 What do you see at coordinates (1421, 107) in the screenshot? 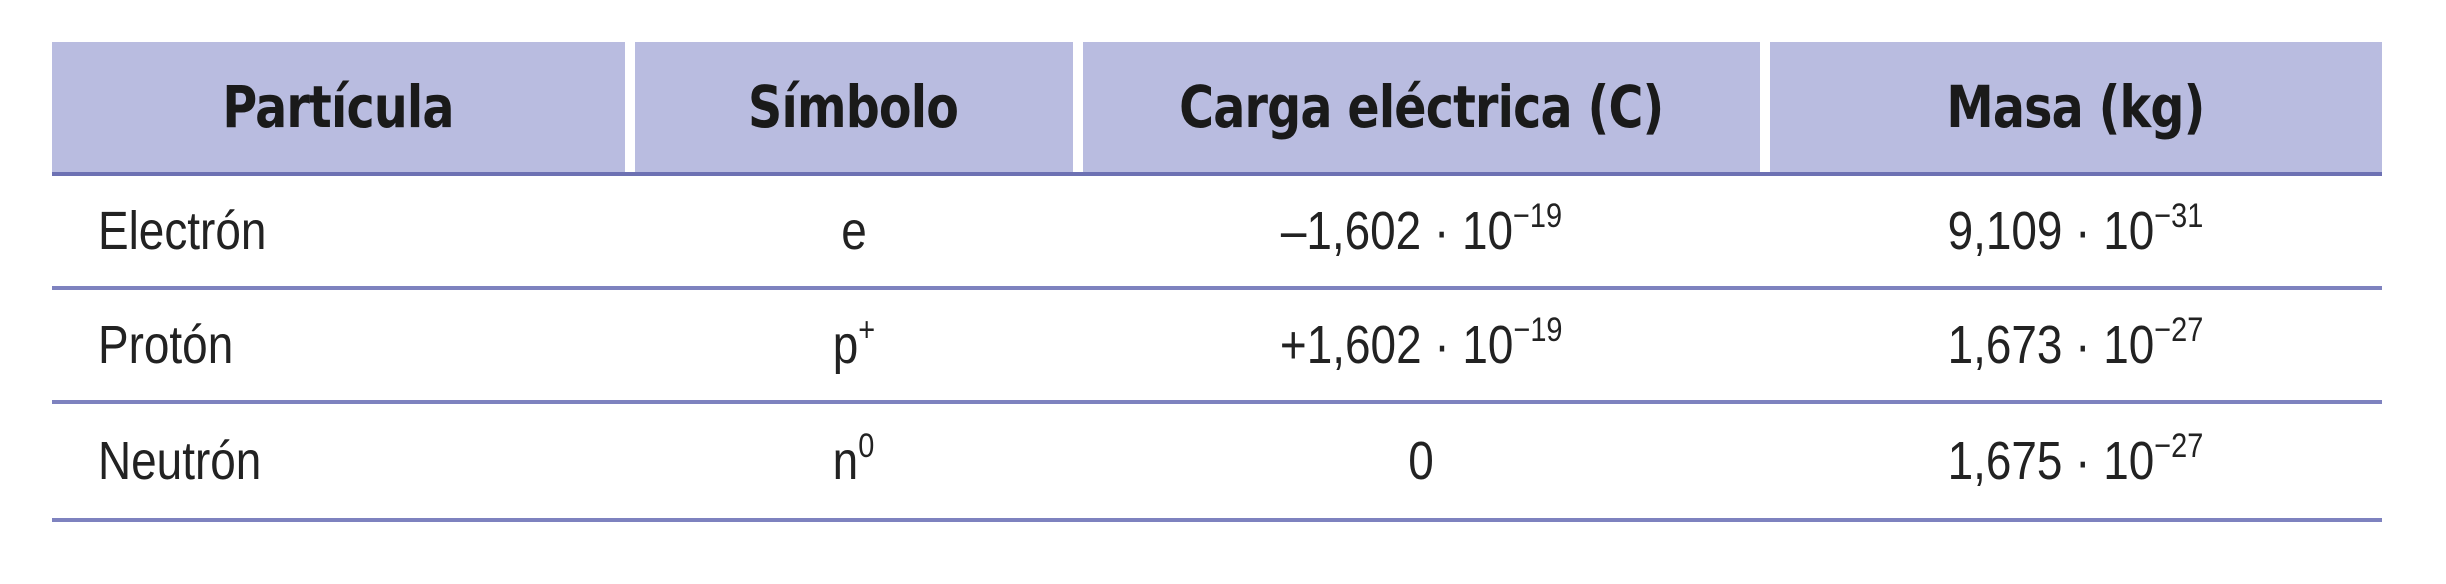
I see `header-charge: Carga eléctrica (C)` at bounding box center [1421, 107].